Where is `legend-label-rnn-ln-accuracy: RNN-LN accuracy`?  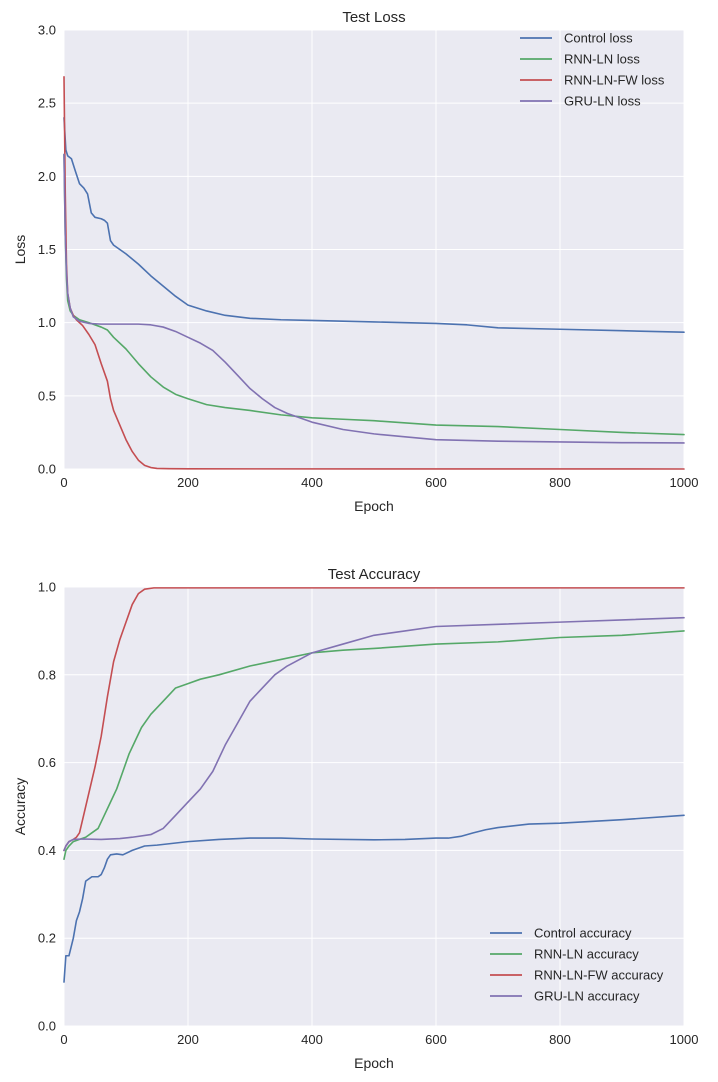 legend-label-rnn-ln-accuracy: RNN-LN accuracy is located at coordinates (586, 954).